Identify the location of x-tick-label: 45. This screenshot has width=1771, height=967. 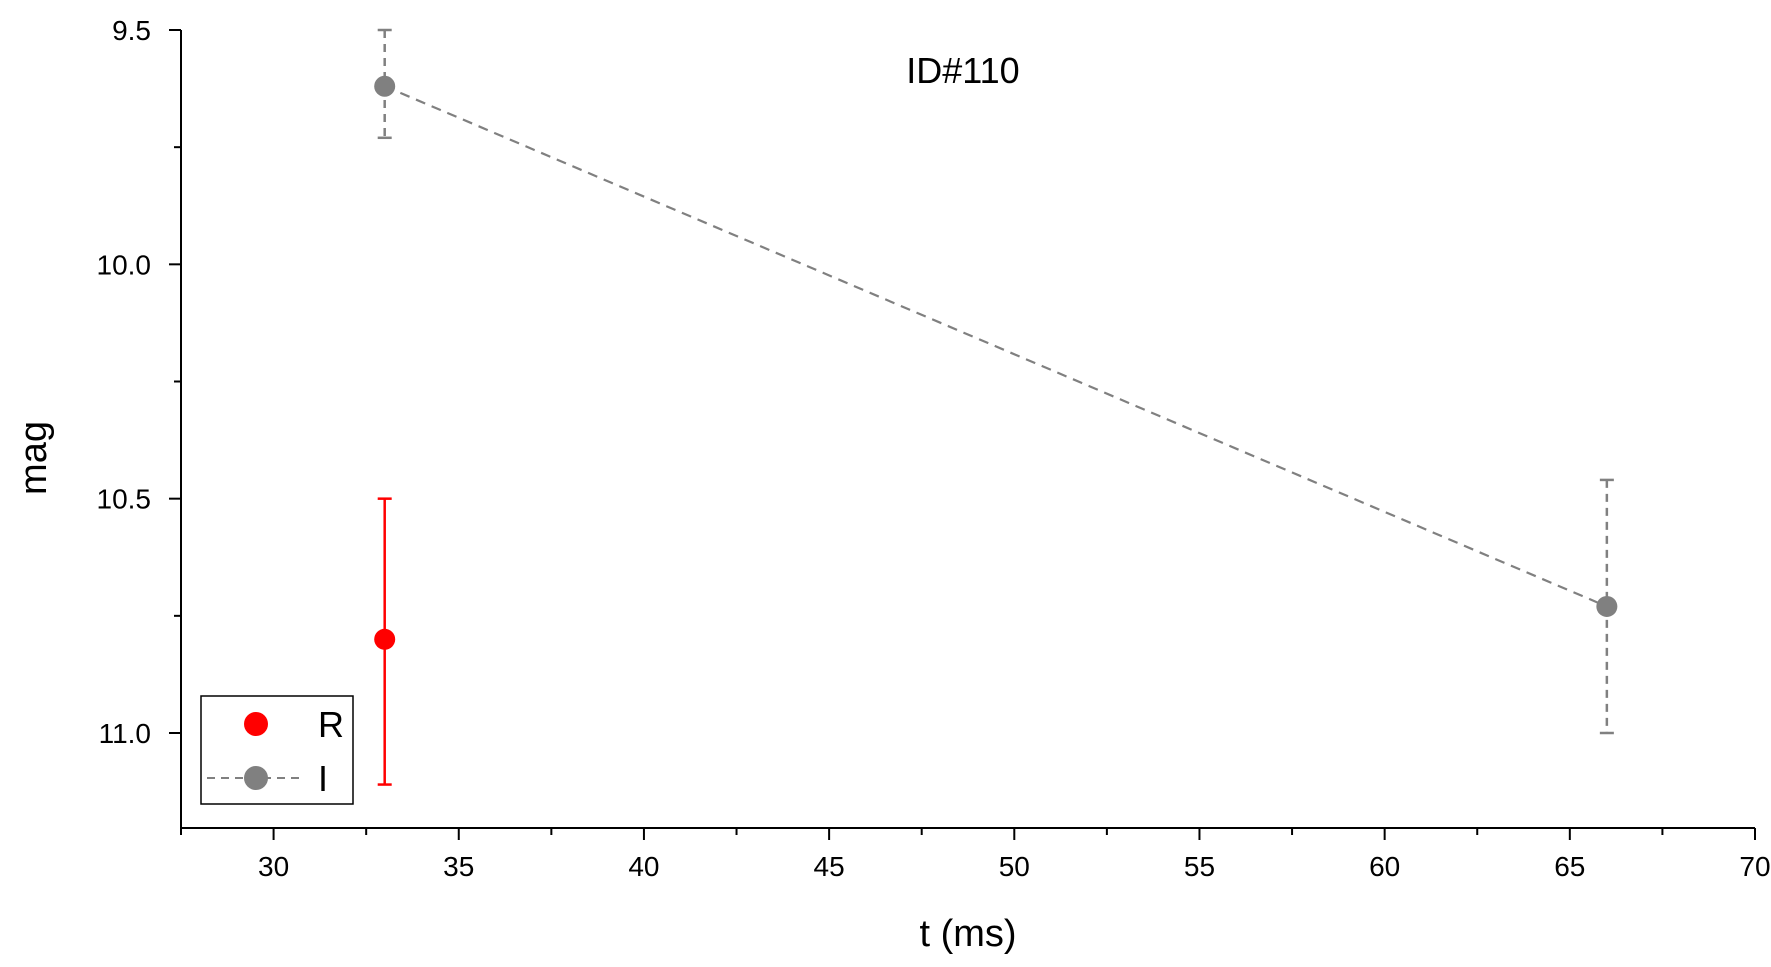
(829, 866).